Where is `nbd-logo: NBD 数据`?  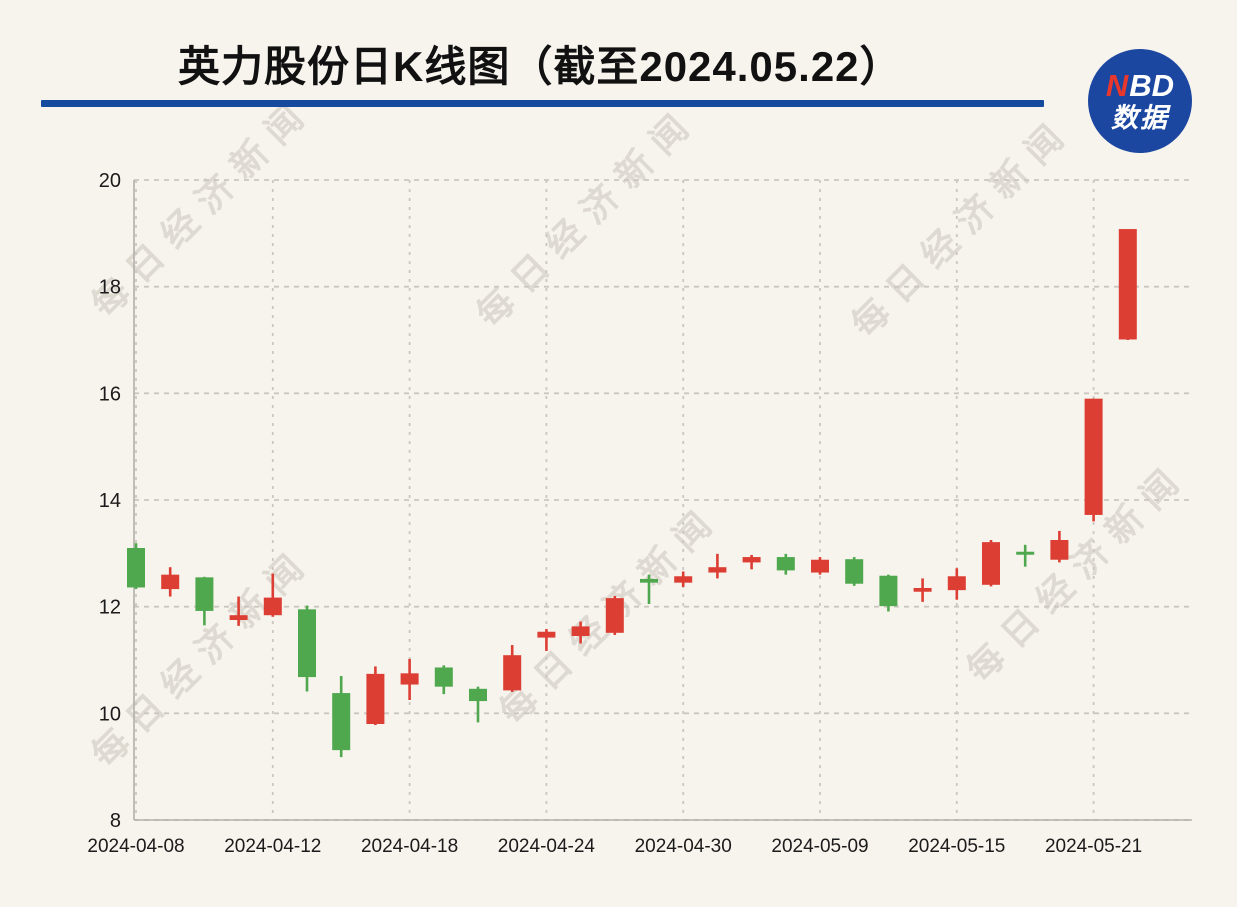 nbd-logo: NBD 数据 is located at coordinates (1140, 101).